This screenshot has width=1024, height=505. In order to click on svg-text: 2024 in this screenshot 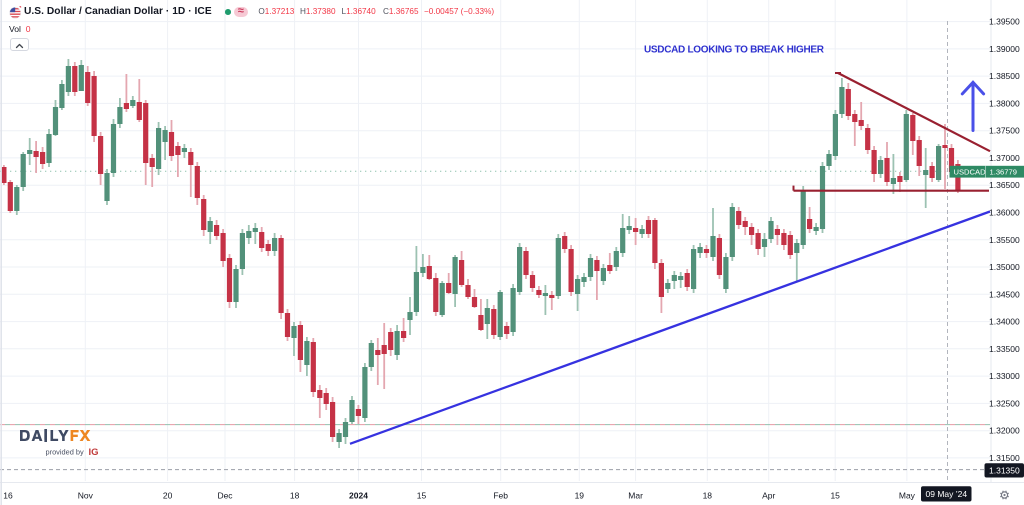, I will do `click(358, 496)`.